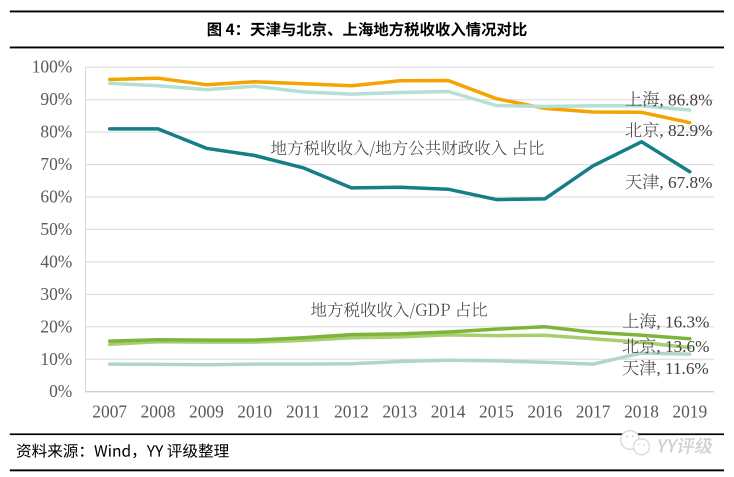 This screenshot has width=734, height=477. I want to click on svg-text: 50%, so click(56, 229).